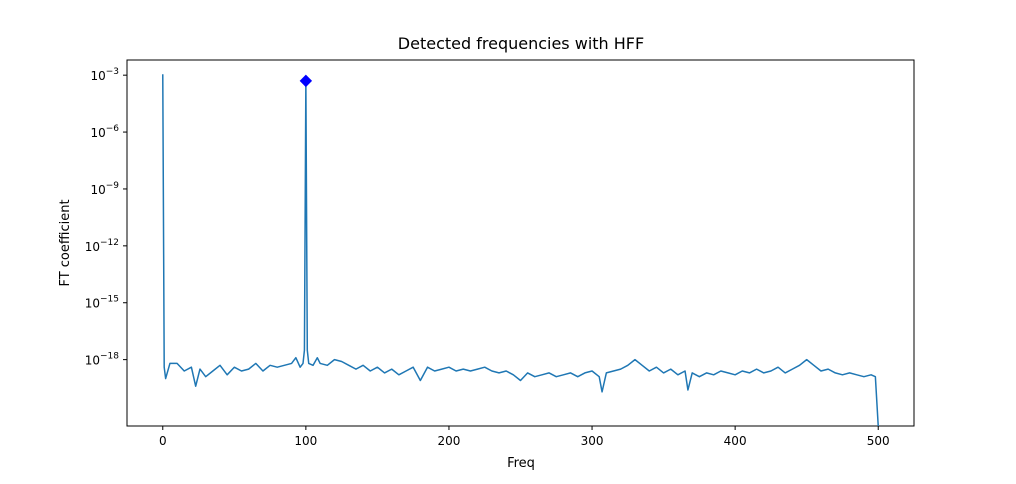 The height and width of the screenshot is (484, 1016). I want to click on x-tick-label: 200, so click(449, 441).